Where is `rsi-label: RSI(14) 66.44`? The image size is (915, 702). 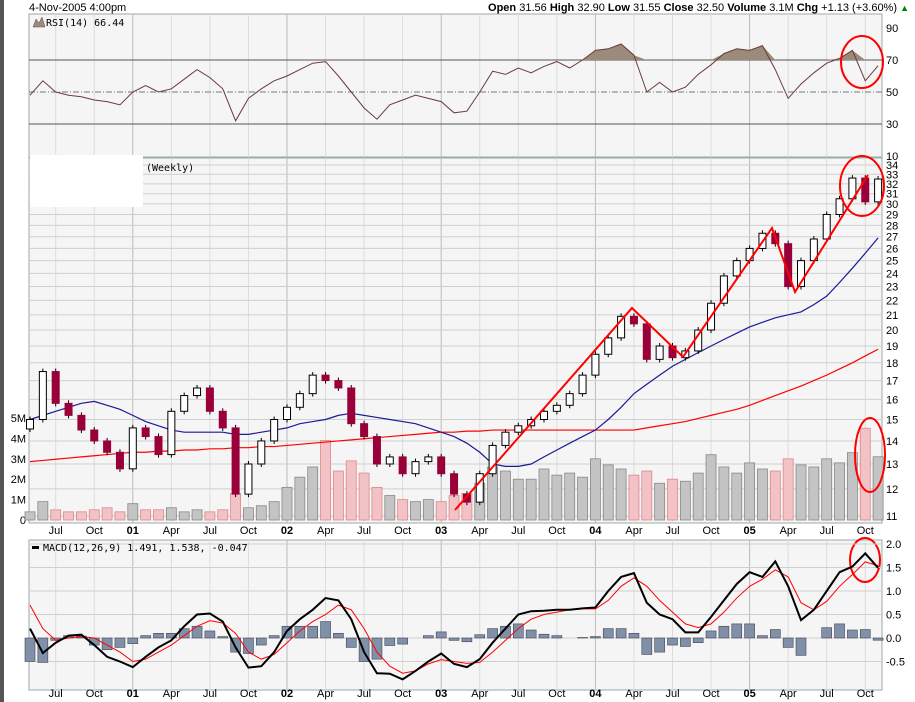
rsi-label: RSI(14) 66.44 is located at coordinates (85, 23).